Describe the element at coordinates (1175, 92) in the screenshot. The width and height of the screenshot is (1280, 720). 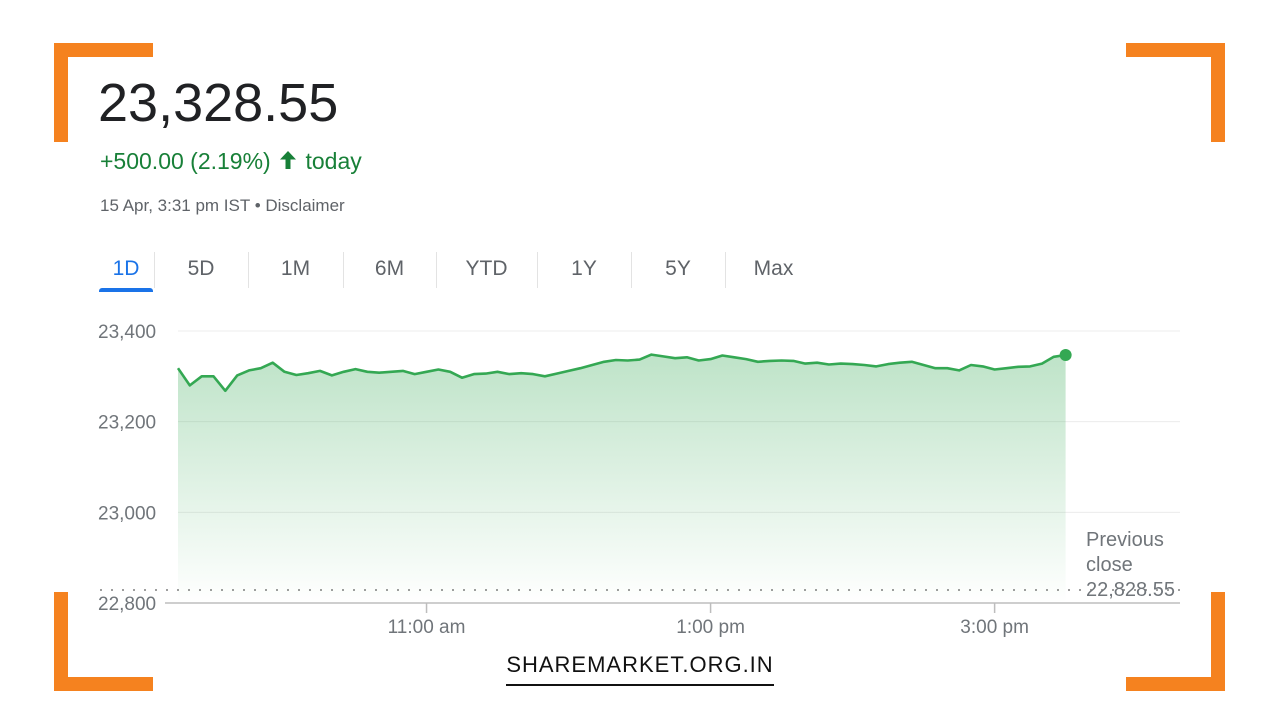
I see `frame-corner-top-right` at that location.